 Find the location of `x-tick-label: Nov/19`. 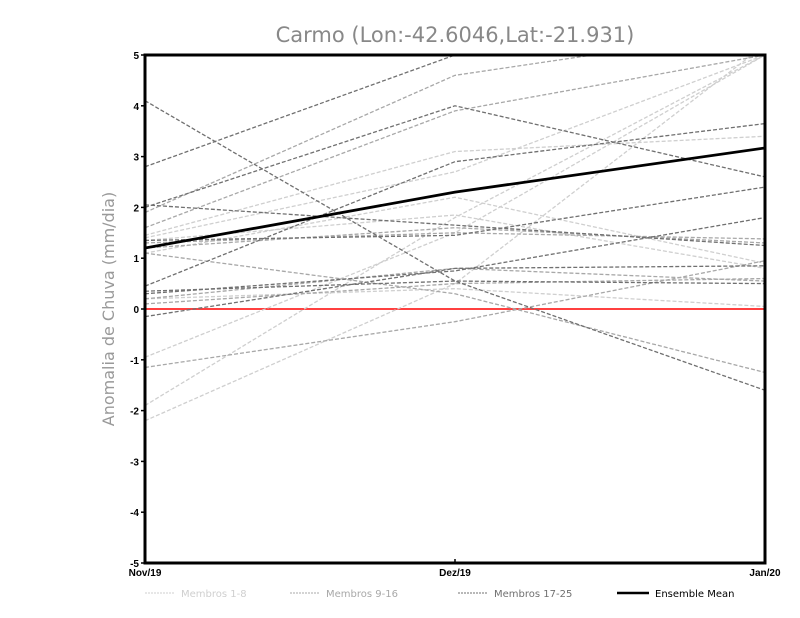

x-tick-label: Nov/19 is located at coordinates (145, 573).